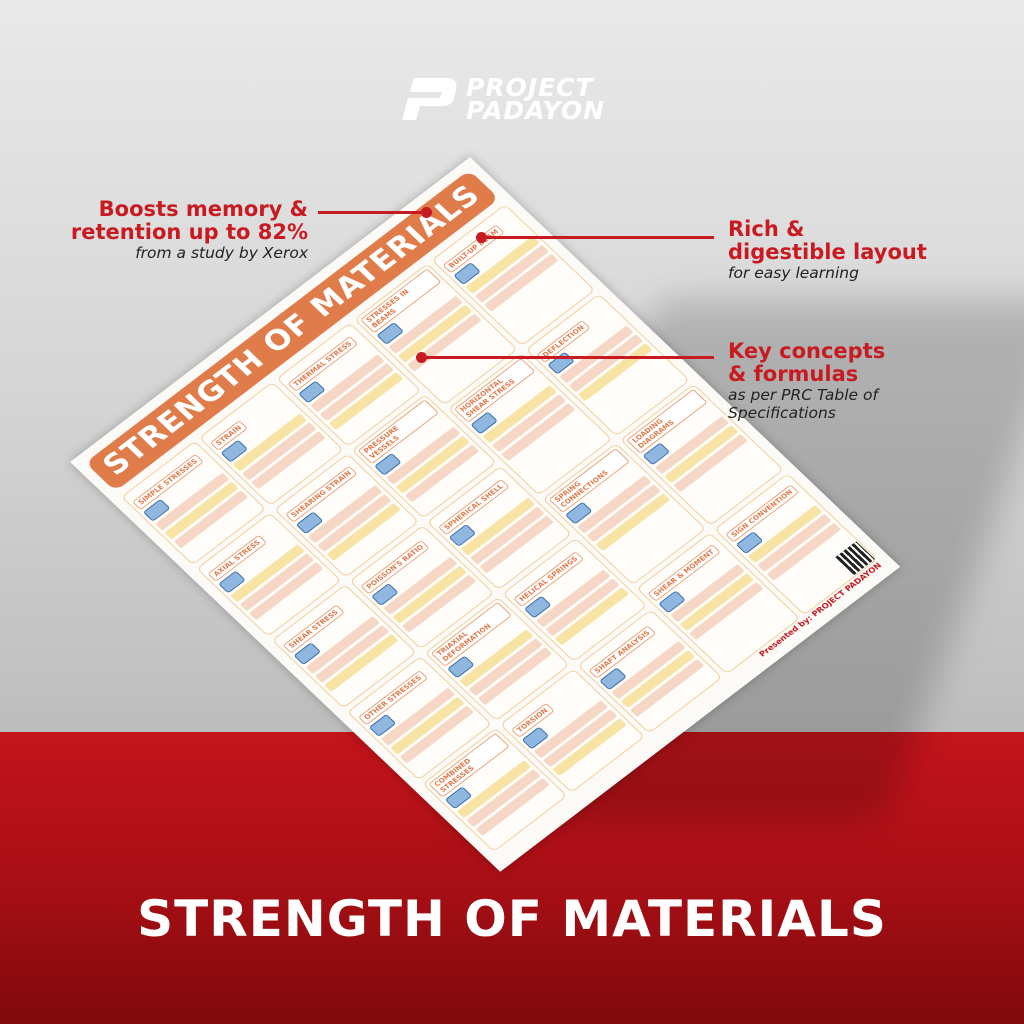 The image size is (1024, 1024). What do you see at coordinates (535, 110) in the screenshot?
I see `brand-line2: PADAYON` at bounding box center [535, 110].